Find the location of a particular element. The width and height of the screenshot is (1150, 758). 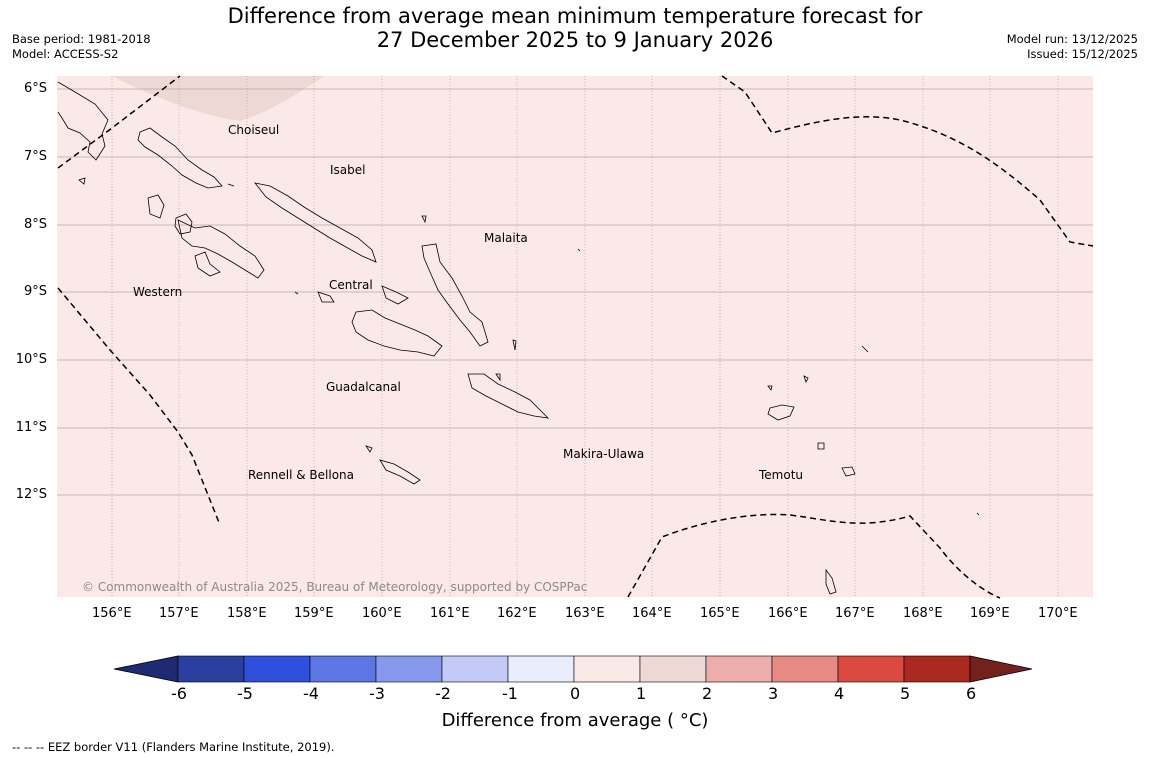

colorbar-tick: -2 is located at coordinates (443, 693).